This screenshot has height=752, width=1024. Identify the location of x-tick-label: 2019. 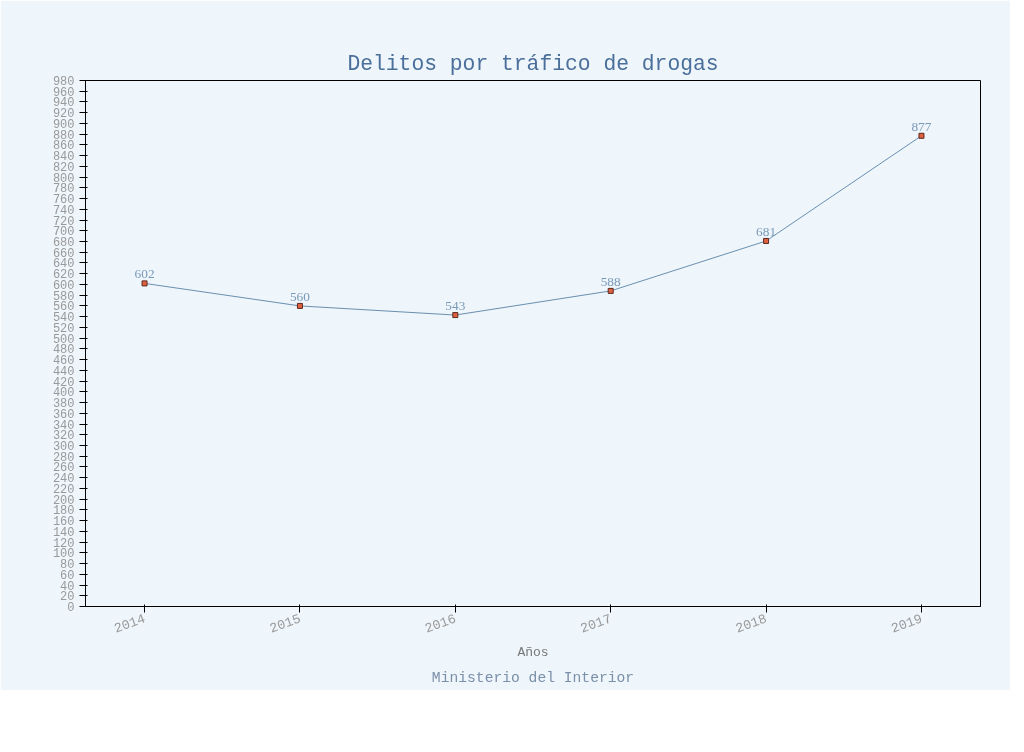
(907, 624).